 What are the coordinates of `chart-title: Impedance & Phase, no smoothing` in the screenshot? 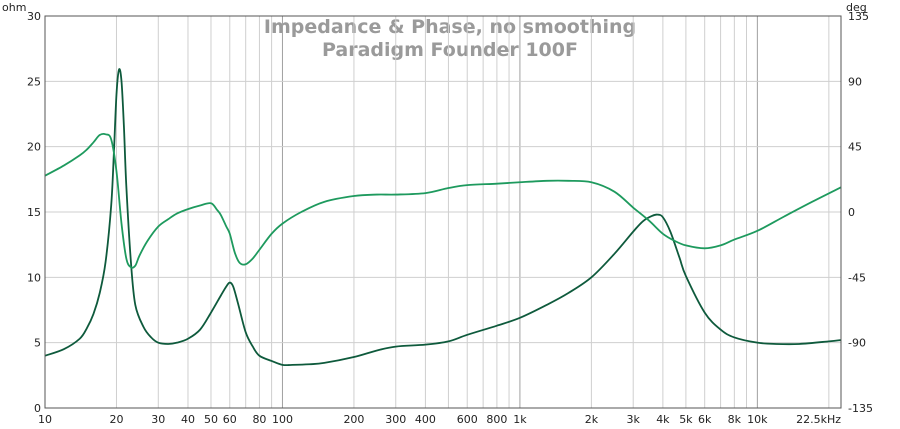 It's located at (450, 27).